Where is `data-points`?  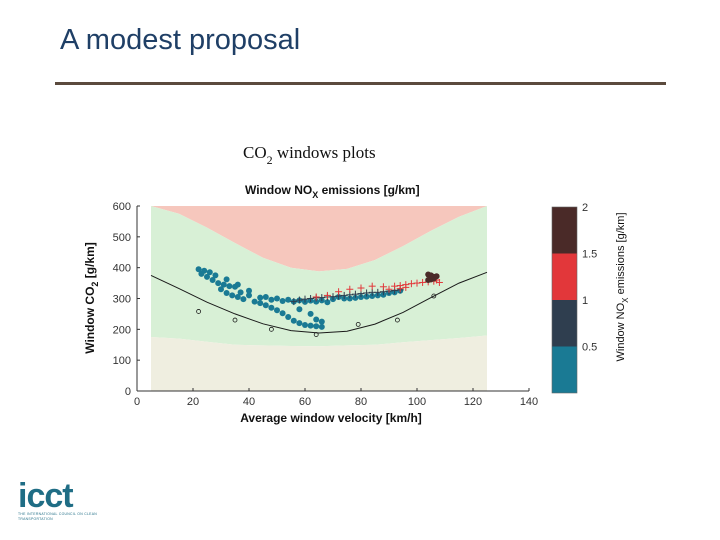
data-points is located at coordinates (319, 298).